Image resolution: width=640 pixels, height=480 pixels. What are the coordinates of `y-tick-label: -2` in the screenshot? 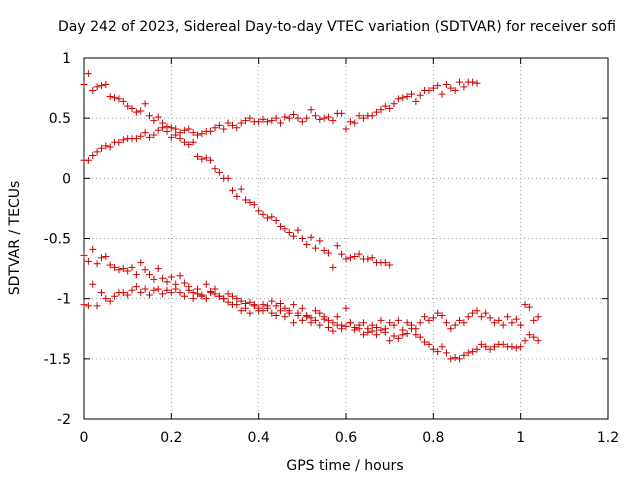 It's located at (64, 420).